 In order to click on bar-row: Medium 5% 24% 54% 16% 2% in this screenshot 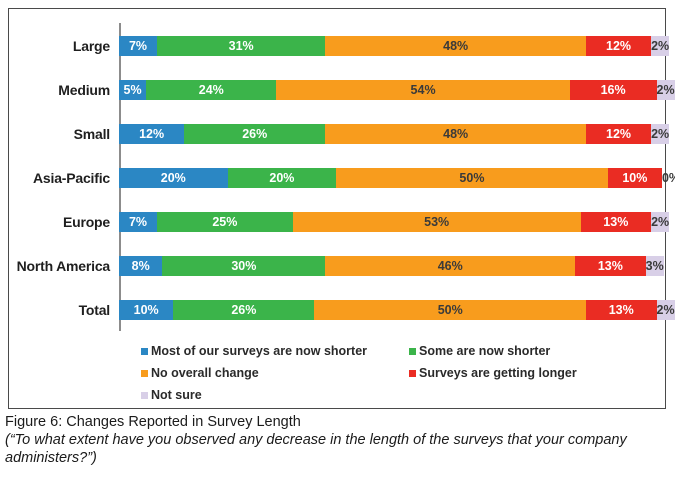, I will do `click(342, 90)`.